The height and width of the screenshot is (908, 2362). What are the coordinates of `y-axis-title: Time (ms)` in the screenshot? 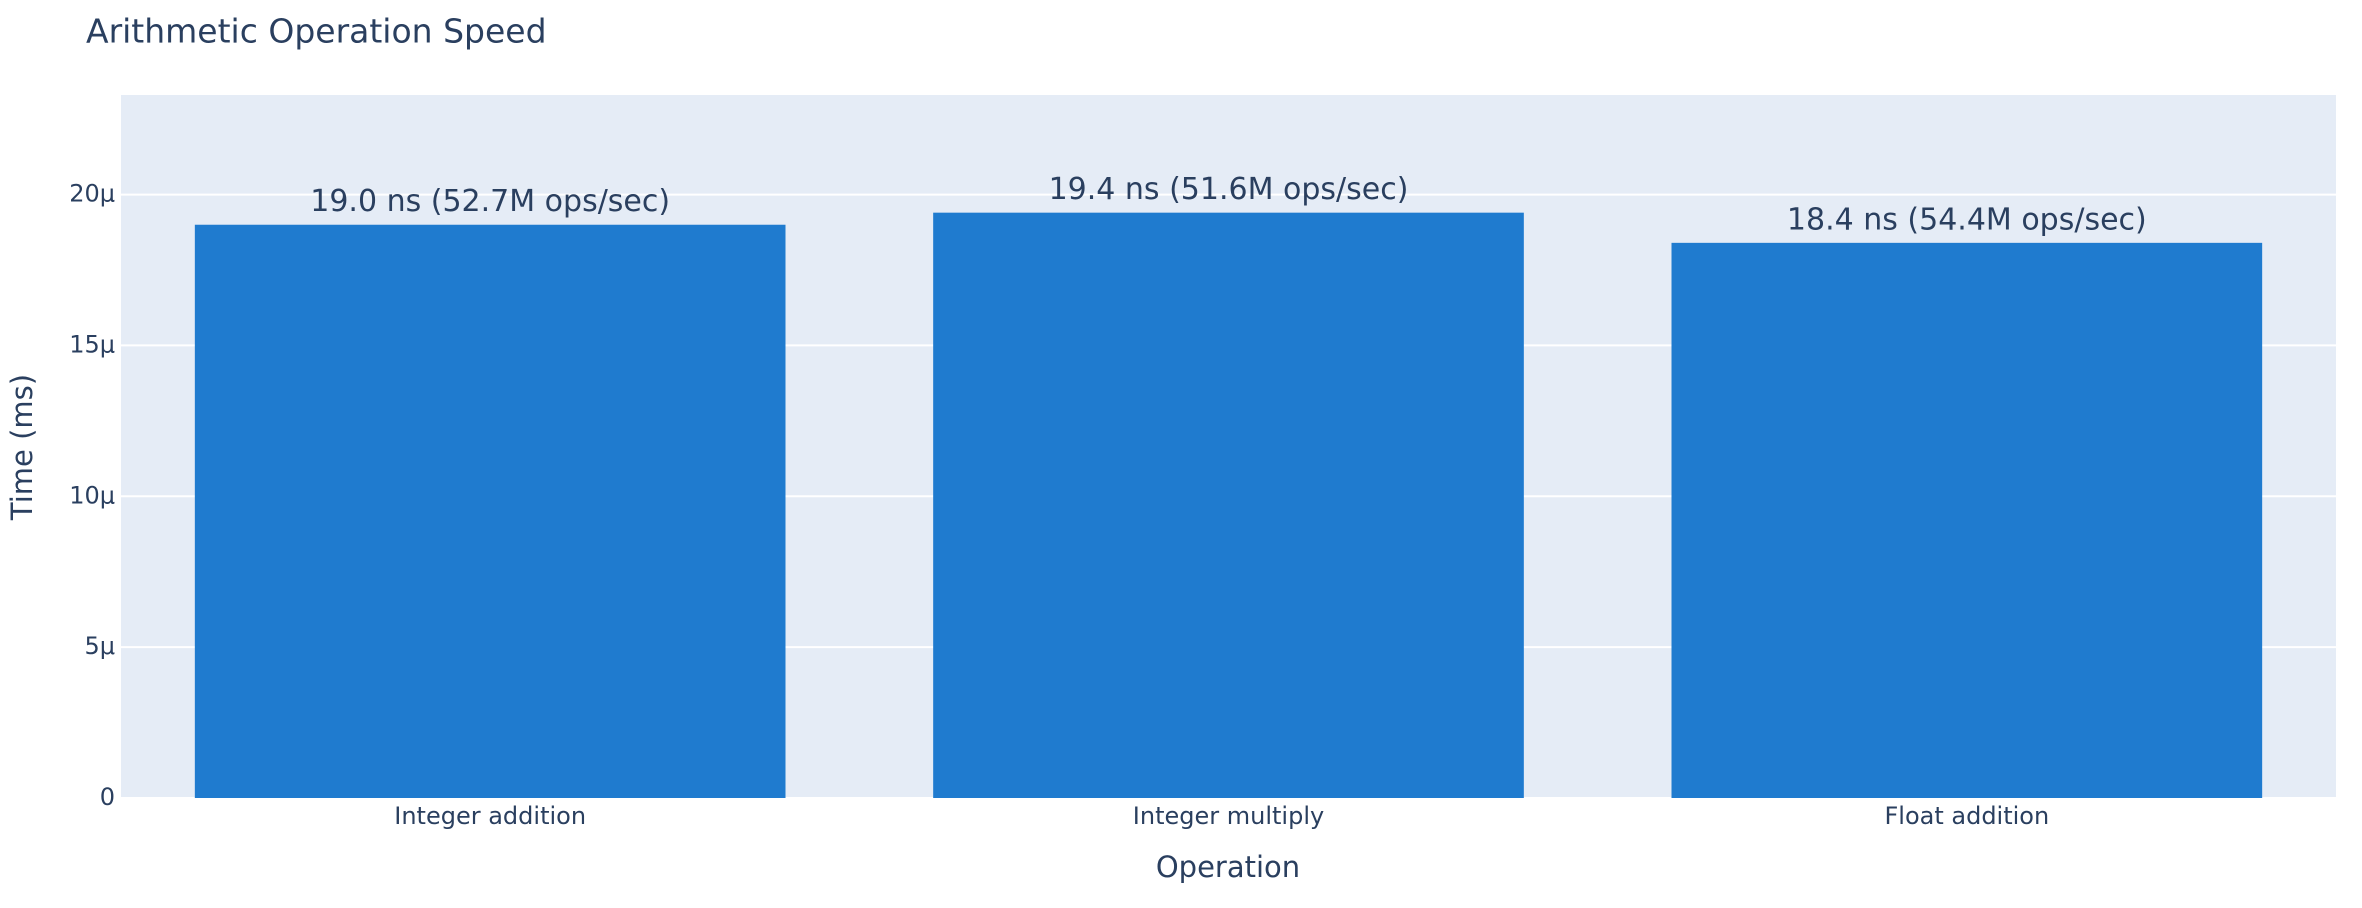 It's located at (22, 447).